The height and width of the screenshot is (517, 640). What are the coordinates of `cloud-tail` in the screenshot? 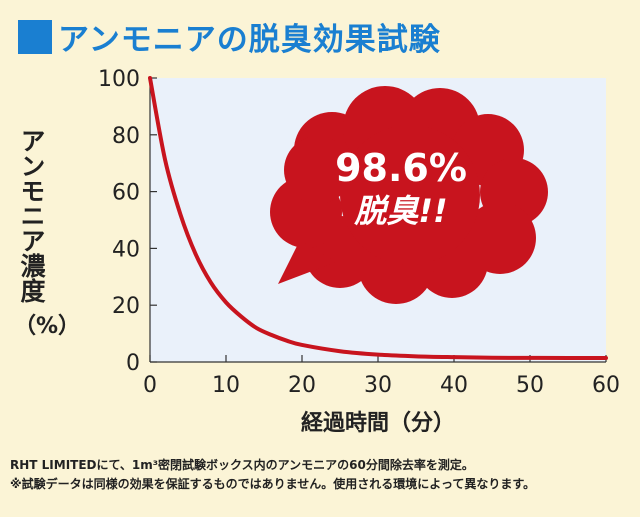 It's located at (307, 262).